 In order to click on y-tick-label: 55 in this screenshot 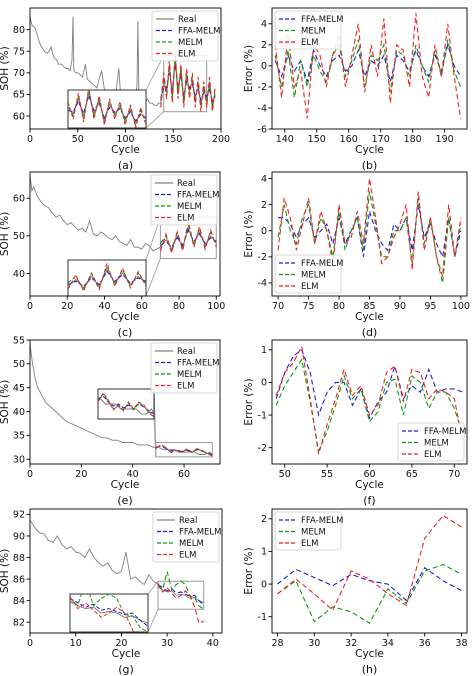, I will do `click(19, 340)`.